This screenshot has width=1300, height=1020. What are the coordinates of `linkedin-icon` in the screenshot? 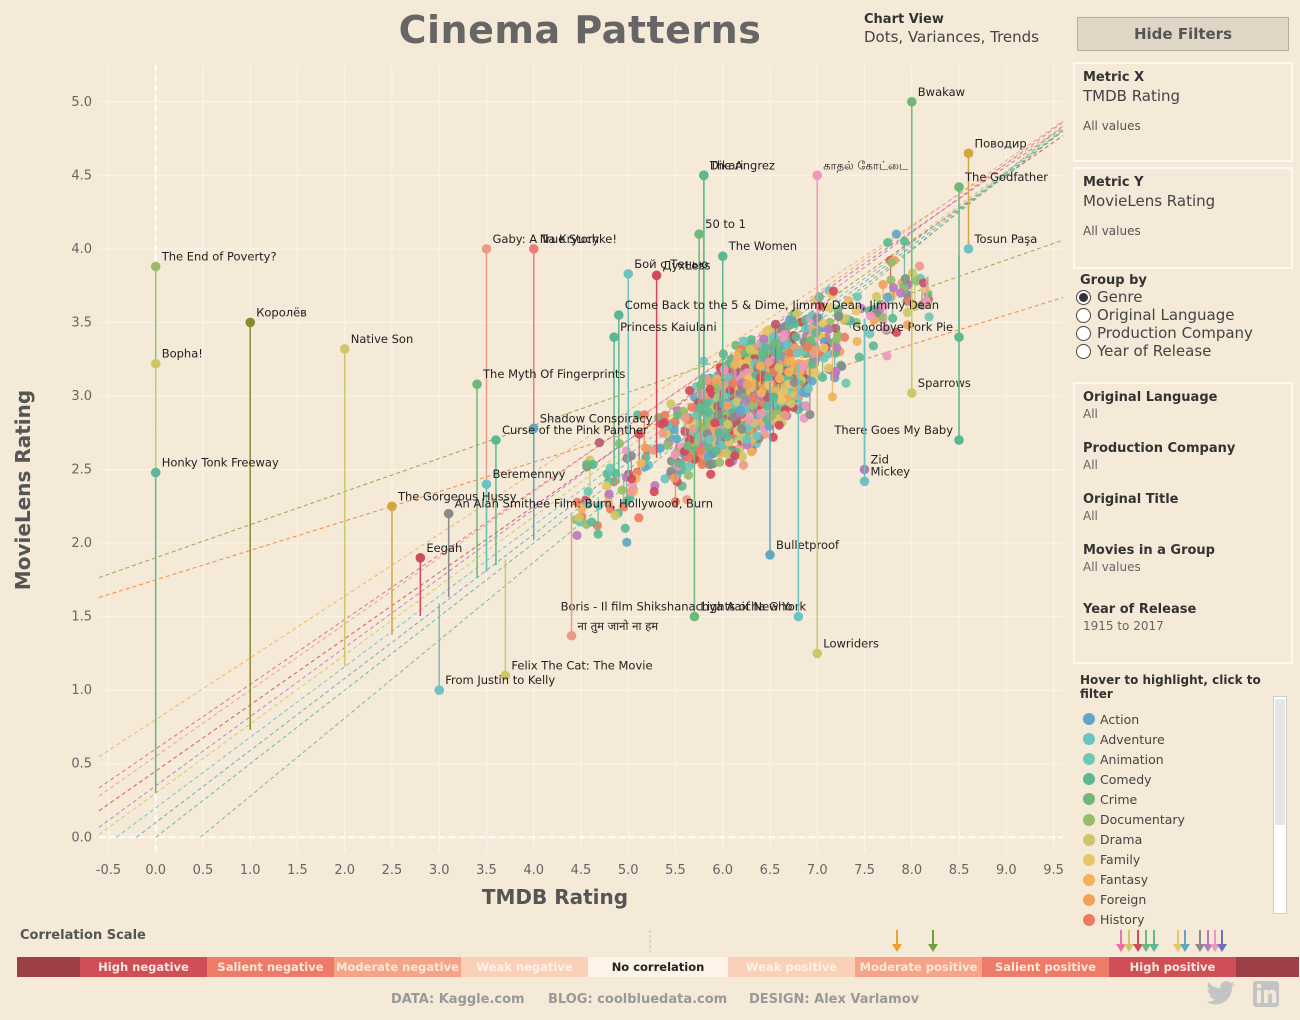 It's located at (1266, 994).